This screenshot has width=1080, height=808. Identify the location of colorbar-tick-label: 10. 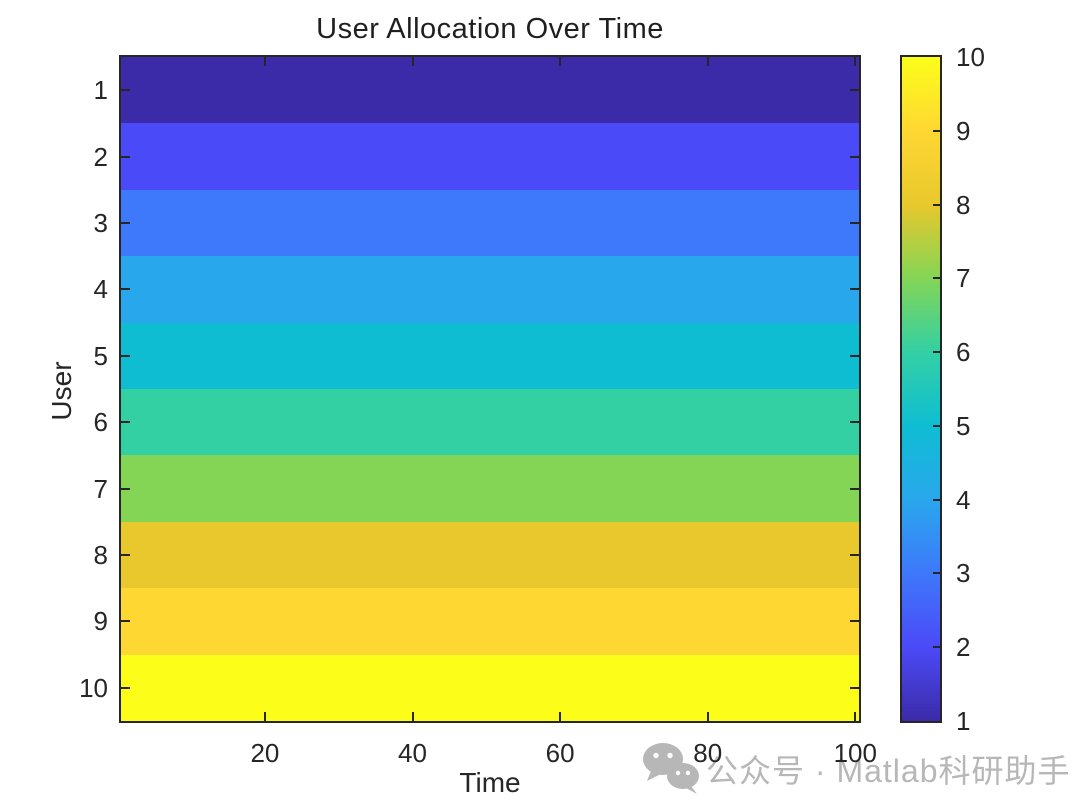
(970, 57).